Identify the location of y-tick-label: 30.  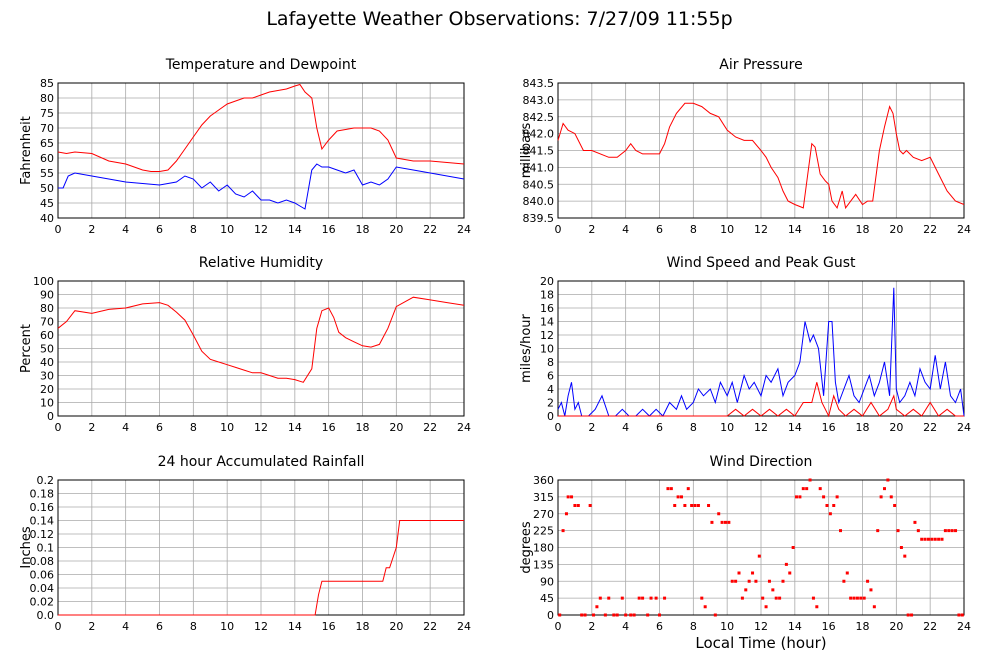
(47, 376).